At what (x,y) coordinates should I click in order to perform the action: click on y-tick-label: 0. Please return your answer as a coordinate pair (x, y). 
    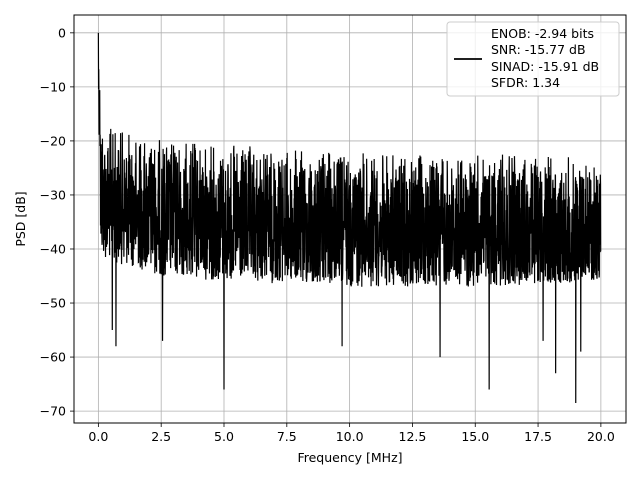
    Looking at the image, I should click on (62, 32).